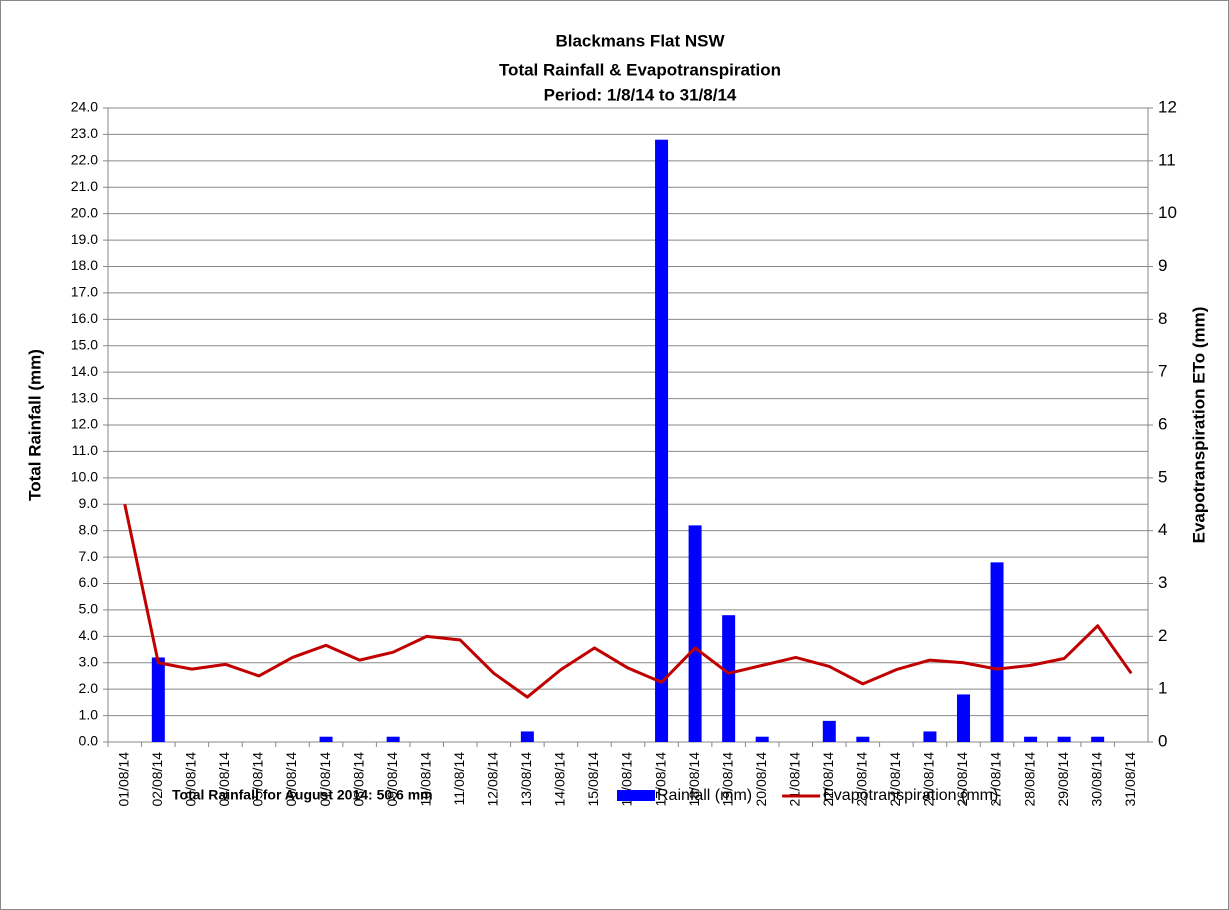 This screenshot has width=1229, height=910. I want to click on y-axis-label: Total Rainfall (mm), so click(34, 425).